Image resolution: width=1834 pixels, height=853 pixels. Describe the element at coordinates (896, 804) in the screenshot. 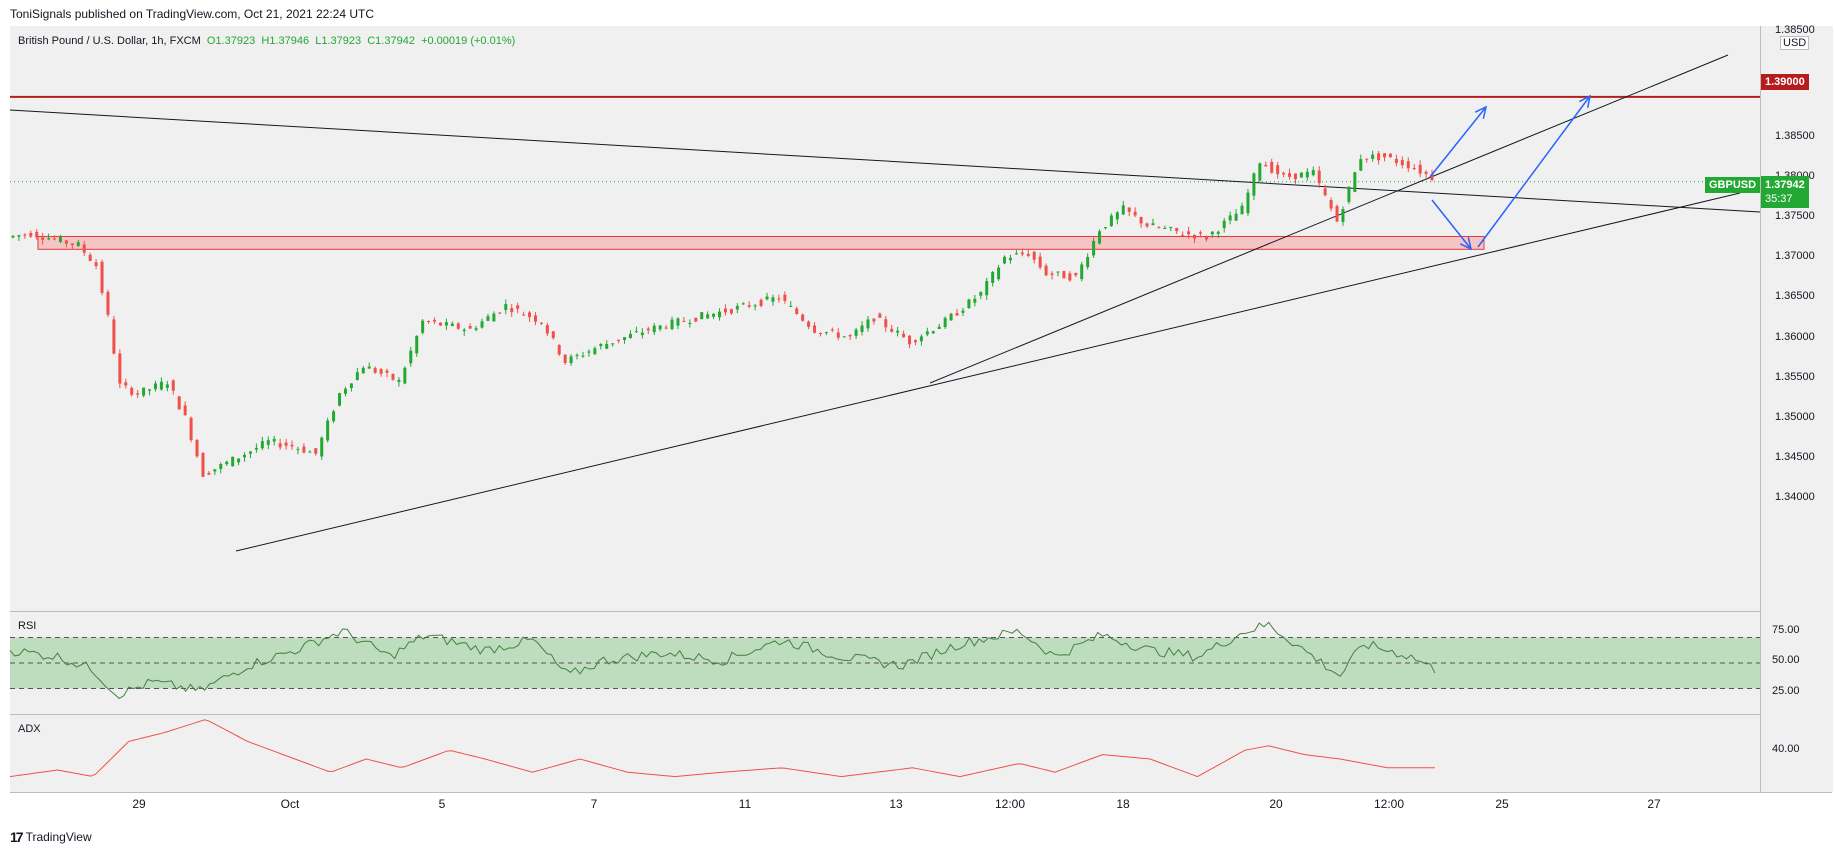

I see `time-tick-label: 13` at that location.